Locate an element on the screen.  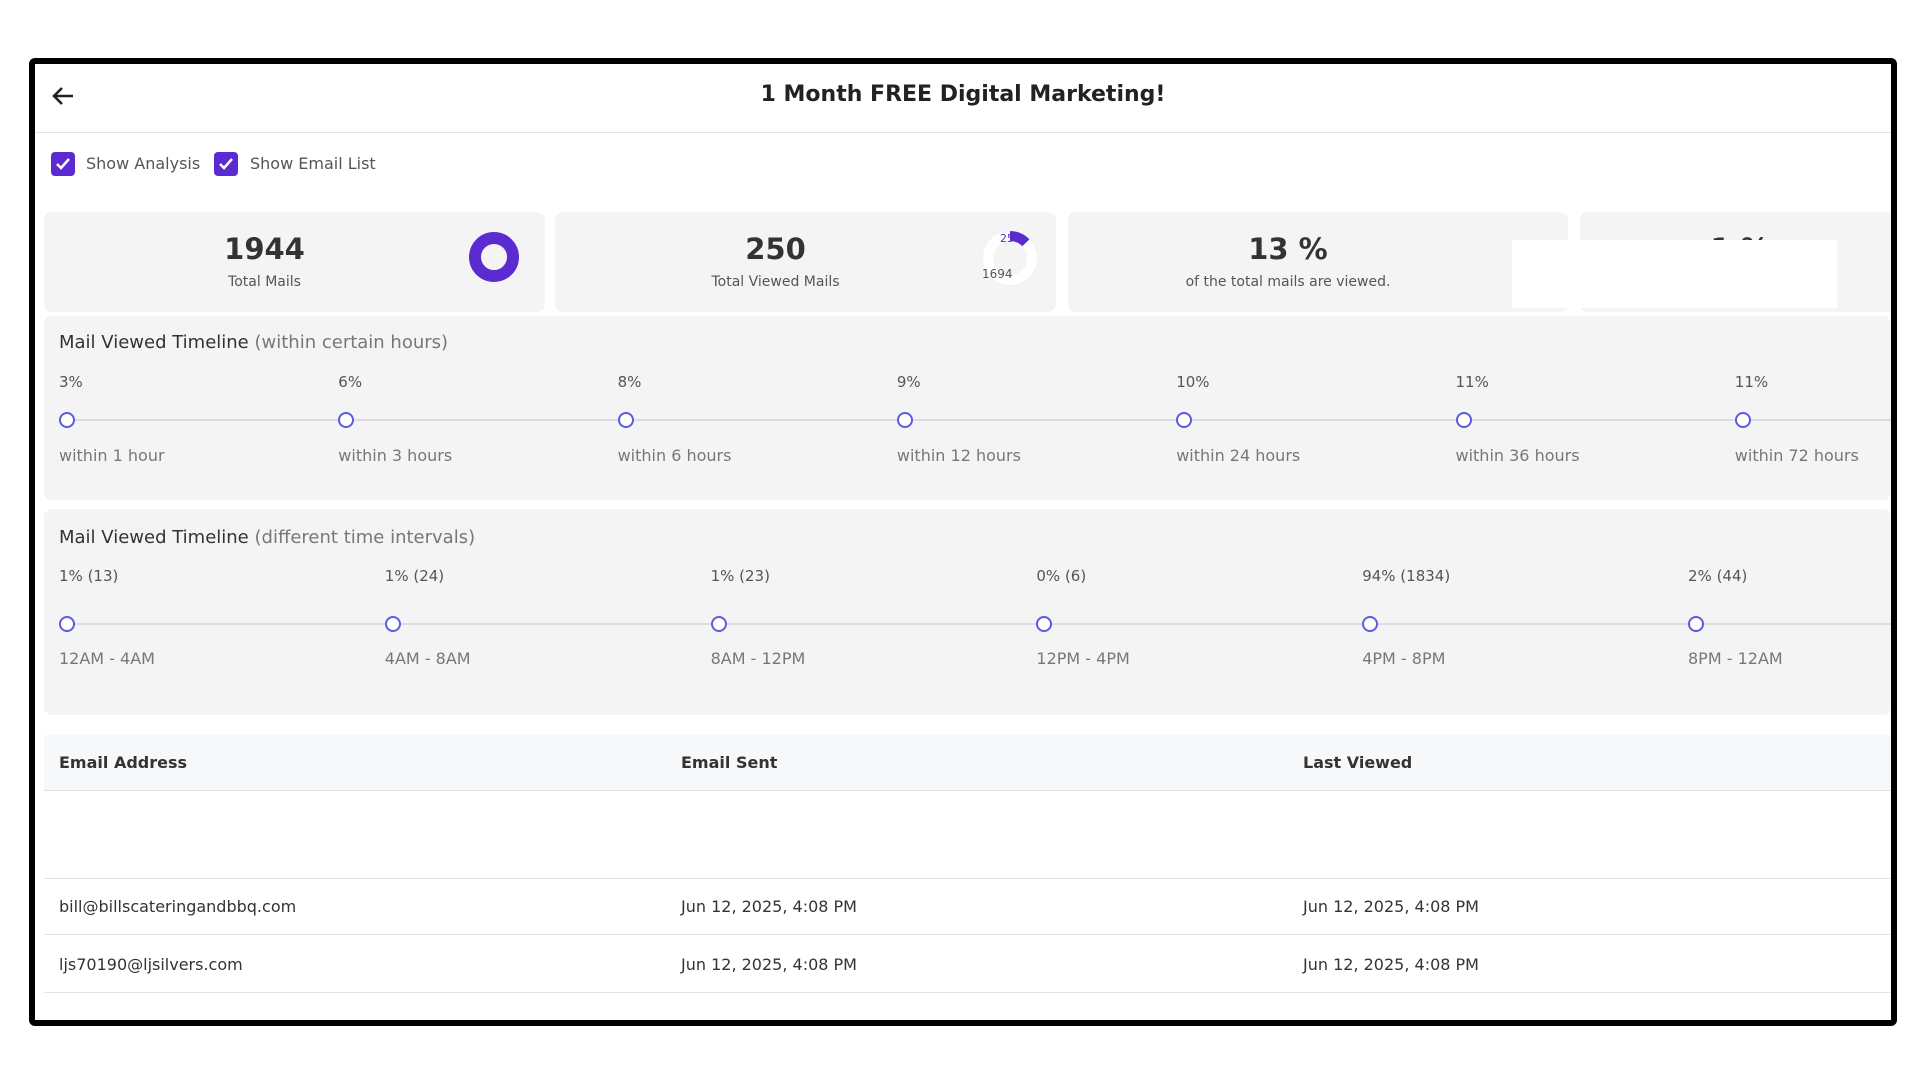
timeline-label: 4AM - 8AM is located at coordinates (427, 658).